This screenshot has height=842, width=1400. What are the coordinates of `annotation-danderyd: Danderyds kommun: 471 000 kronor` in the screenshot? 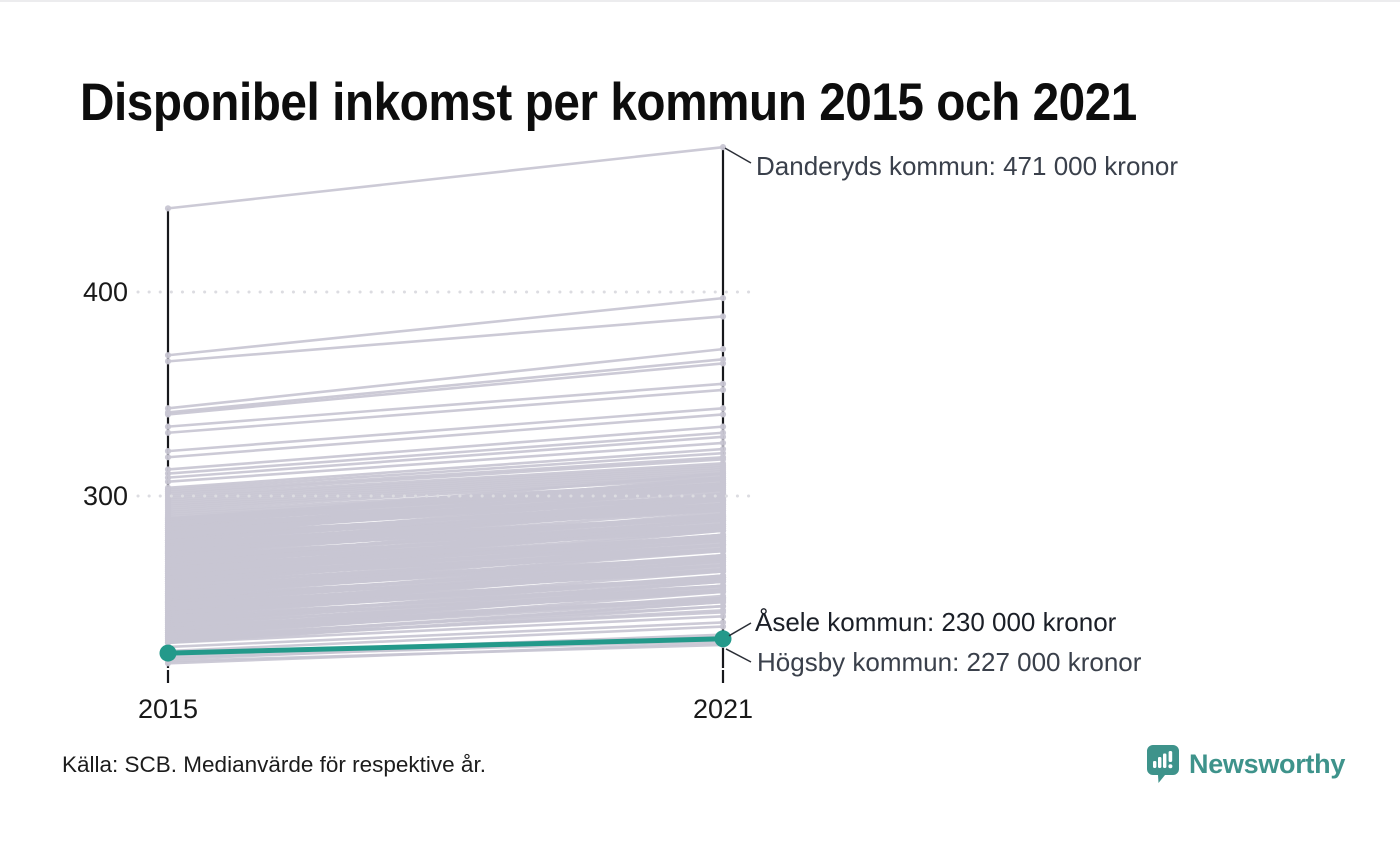 It's located at (967, 166).